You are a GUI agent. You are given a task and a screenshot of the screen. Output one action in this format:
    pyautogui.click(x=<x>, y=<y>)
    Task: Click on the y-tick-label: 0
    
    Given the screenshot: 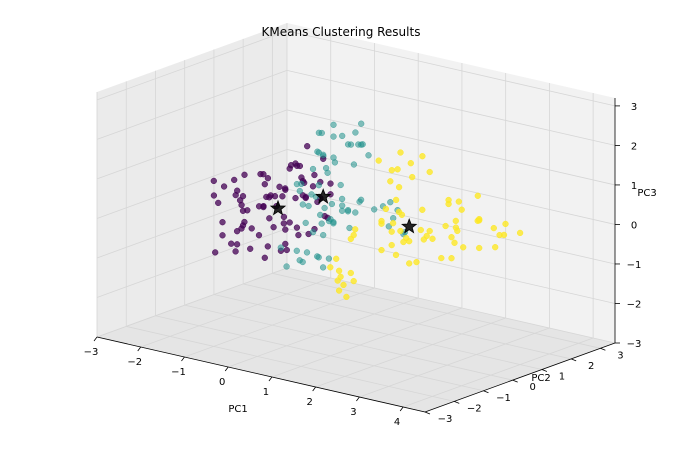 What is the action you would take?
    pyautogui.click(x=533, y=387)
    